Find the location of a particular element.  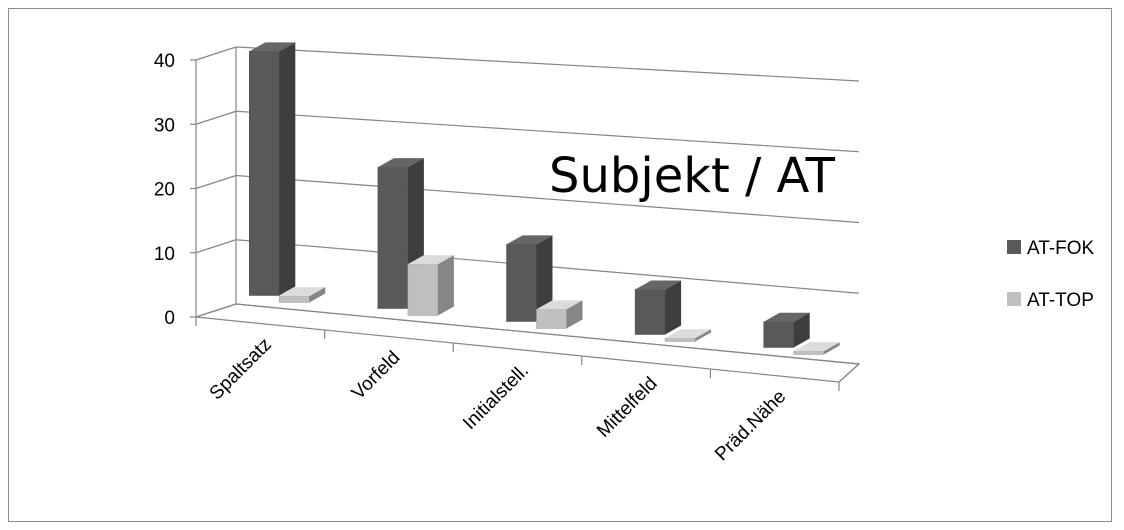

legend-item-at-top: AT-TOP is located at coordinates (1050, 300).